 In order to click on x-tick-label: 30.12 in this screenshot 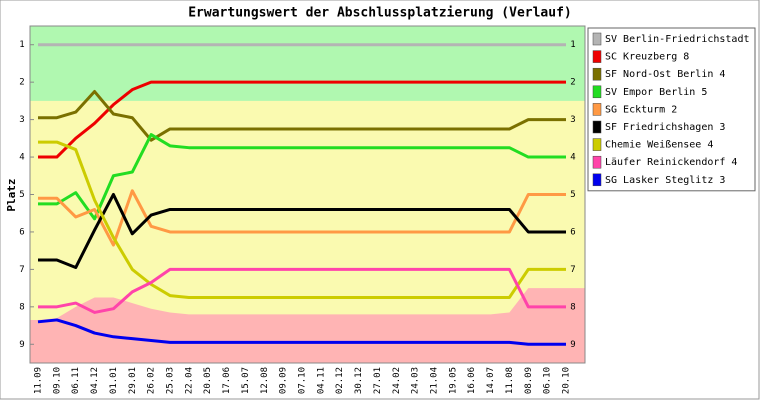, I will do `click(359, 380)`.